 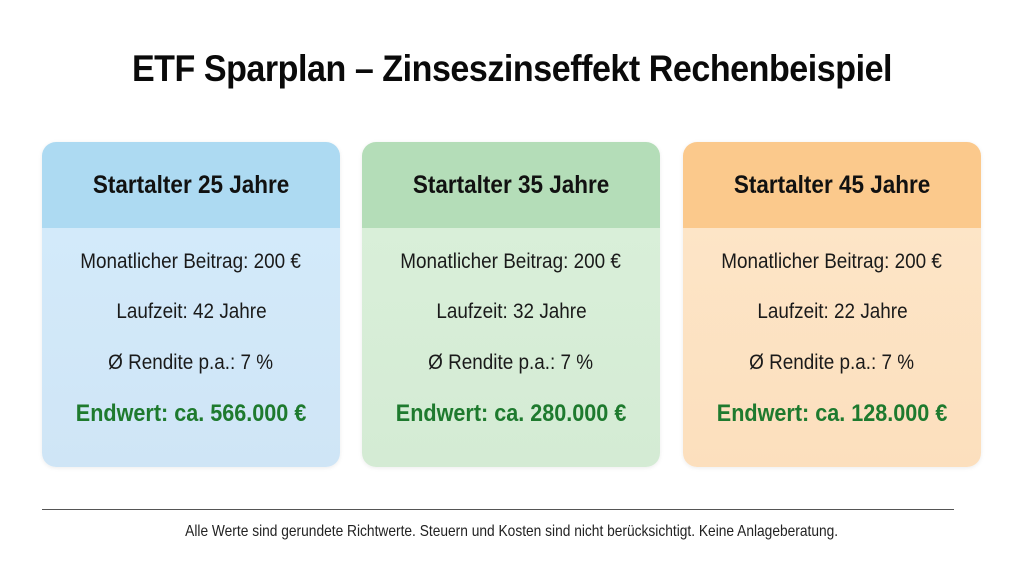 I want to click on footer-divider, so click(x=498, y=509).